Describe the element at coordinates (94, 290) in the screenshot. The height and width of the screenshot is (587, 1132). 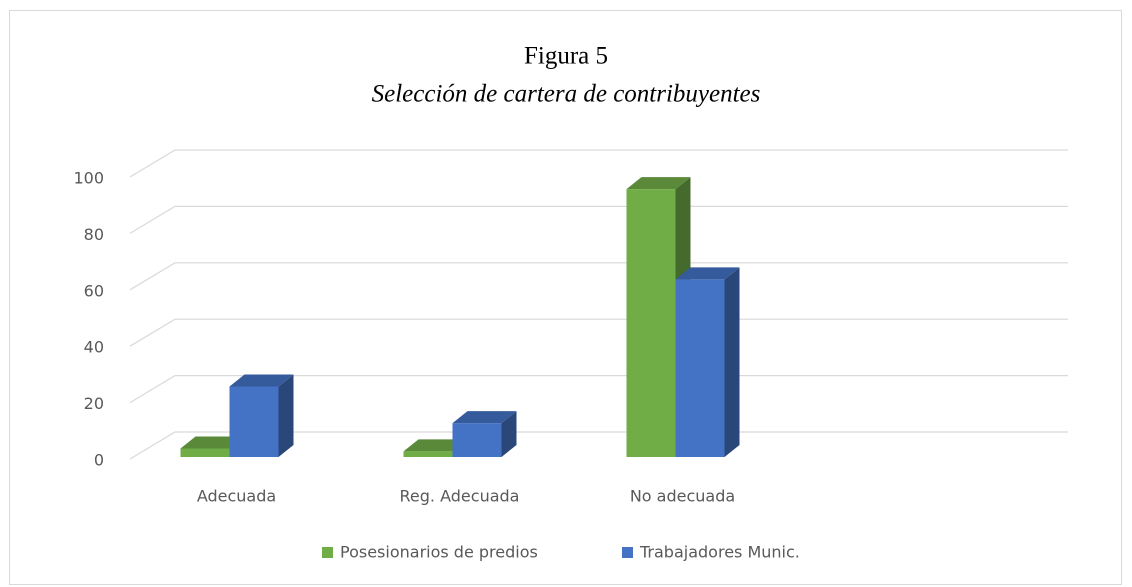
I see `y-tick-label: 60` at that location.